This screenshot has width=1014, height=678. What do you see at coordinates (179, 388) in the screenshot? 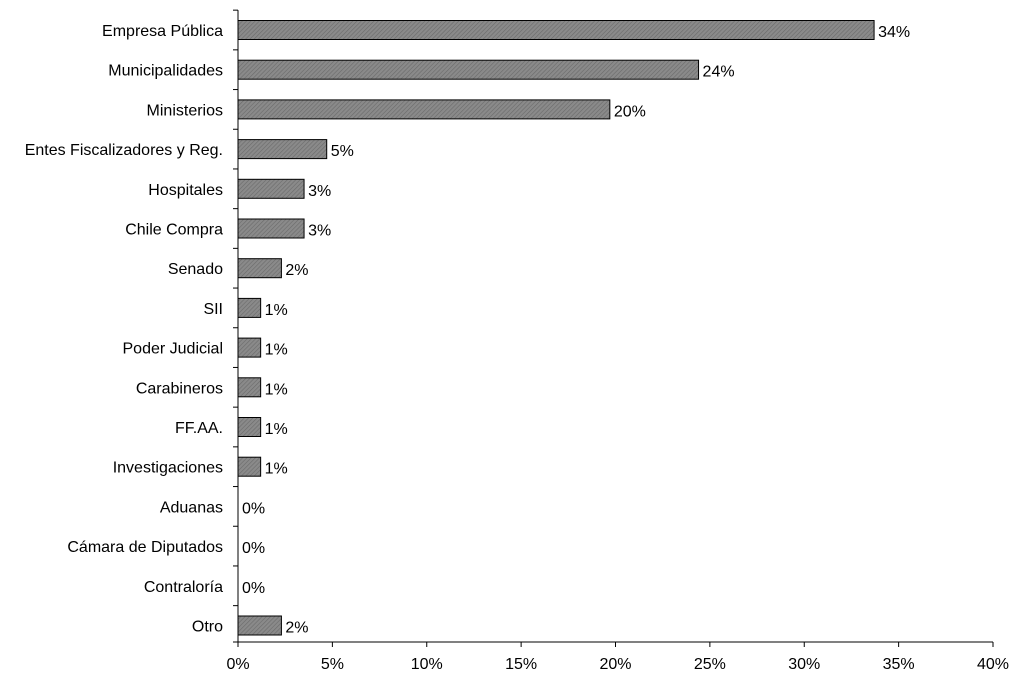
I see `category-label-carabineros: Carabineros` at bounding box center [179, 388].